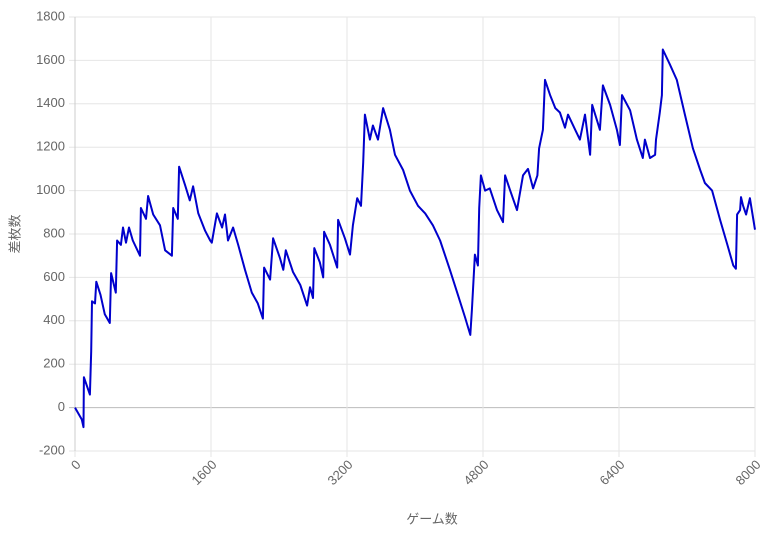 Image resolution: width=768 pixels, height=540 pixels. What do you see at coordinates (54, 276) in the screenshot?
I see `y-tick-label: 600` at bounding box center [54, 276].